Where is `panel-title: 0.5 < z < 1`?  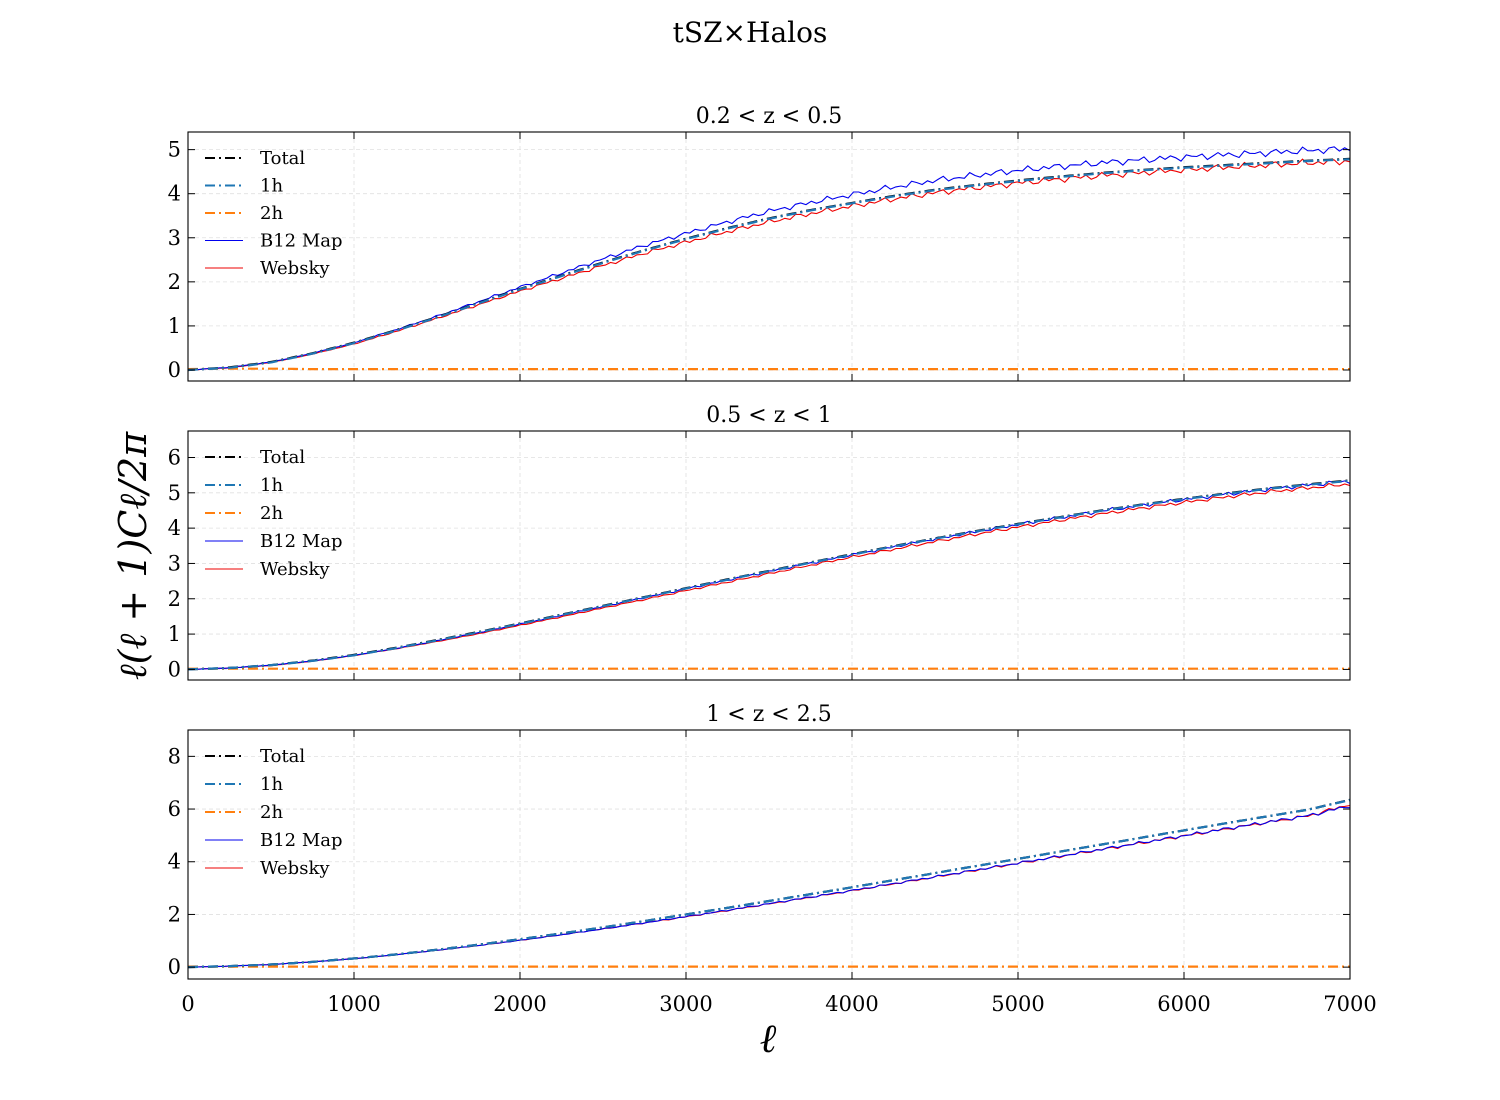 panel-title: 0.5 < z < 1 is located at coordinates (768, 415).